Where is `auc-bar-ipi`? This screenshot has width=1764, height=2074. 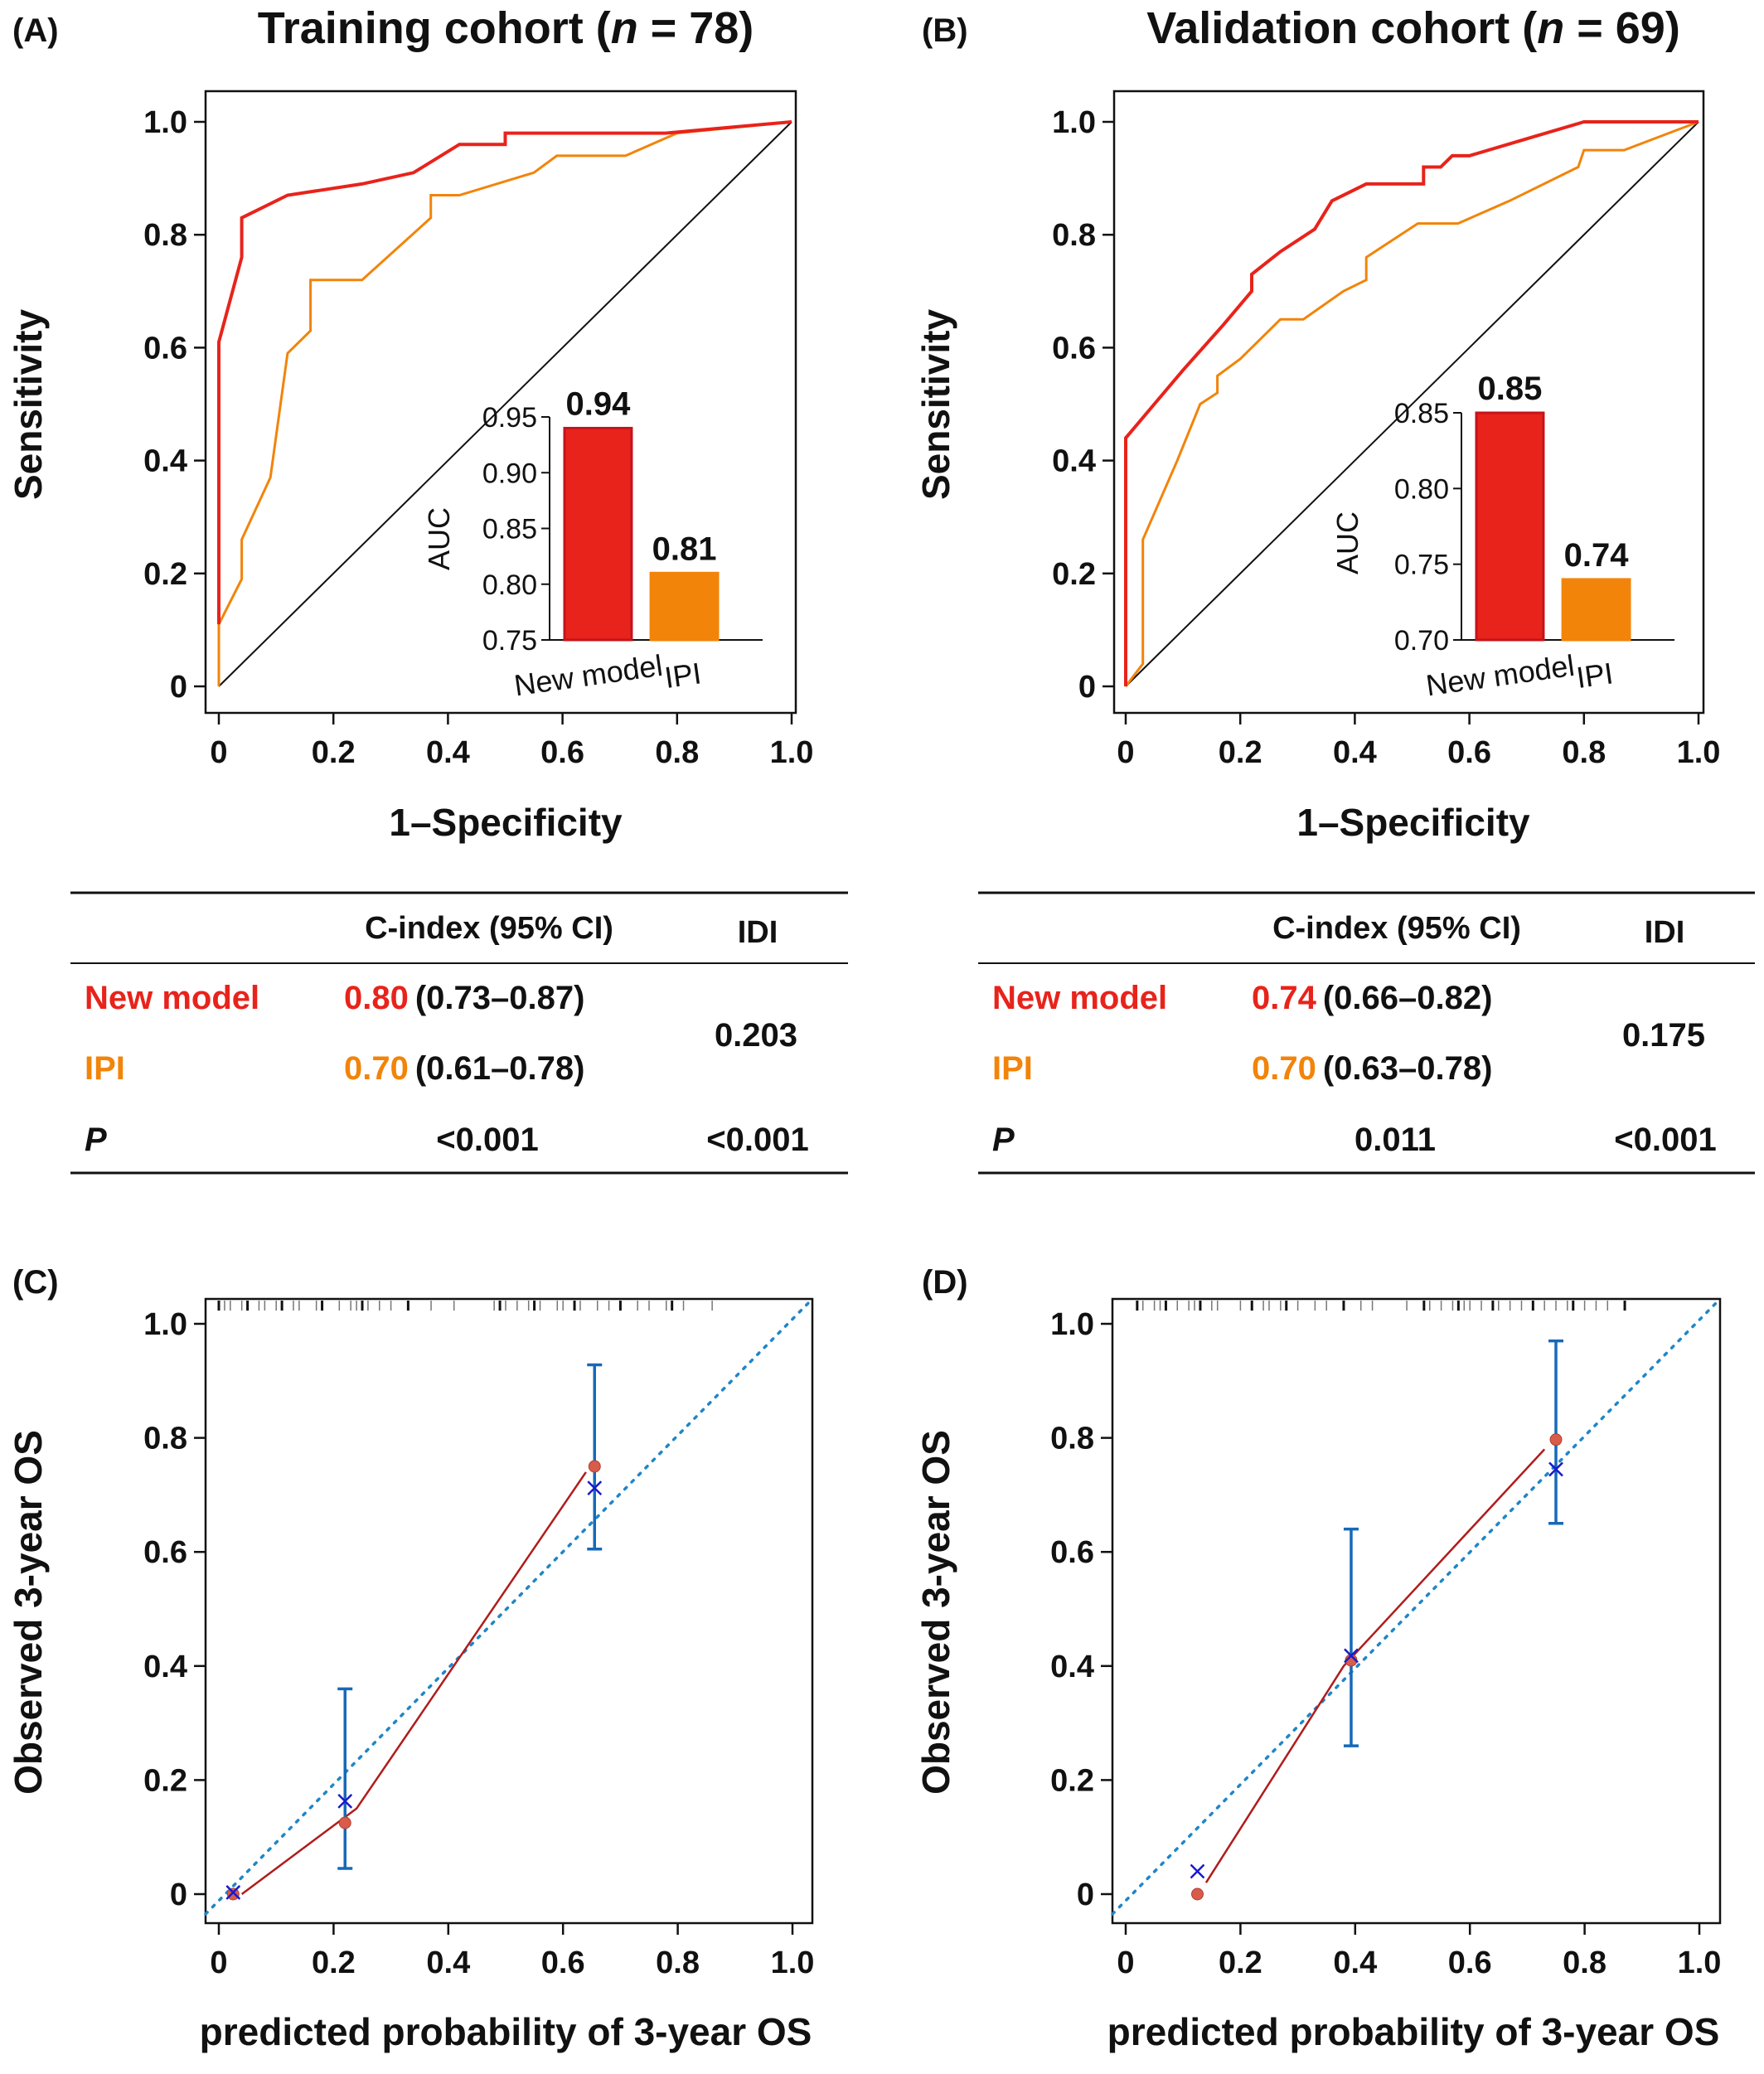
auc-bar-ipi is located at coordinates (1596, 610).